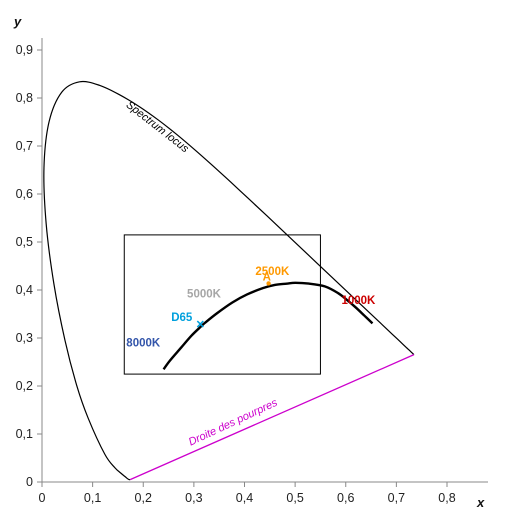  I want to click on temperature-label-k5000: 5000K, so click(204, 295).